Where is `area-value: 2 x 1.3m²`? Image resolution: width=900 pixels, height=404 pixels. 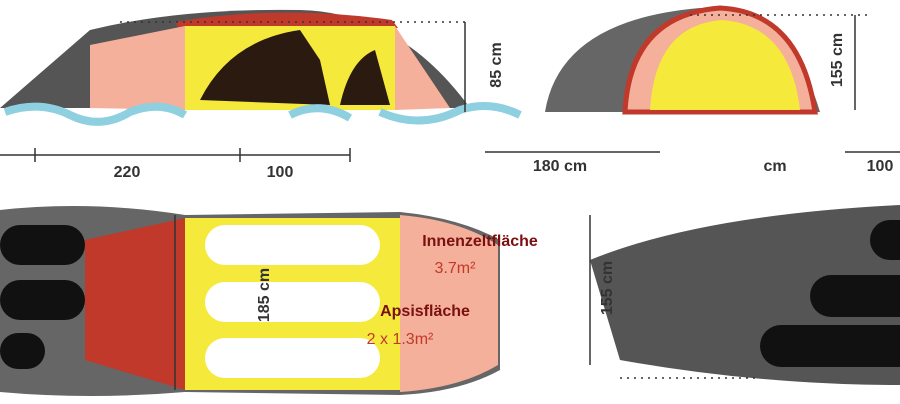 area-value: 2 x 1.3m² is located at coordinates (400, 339).